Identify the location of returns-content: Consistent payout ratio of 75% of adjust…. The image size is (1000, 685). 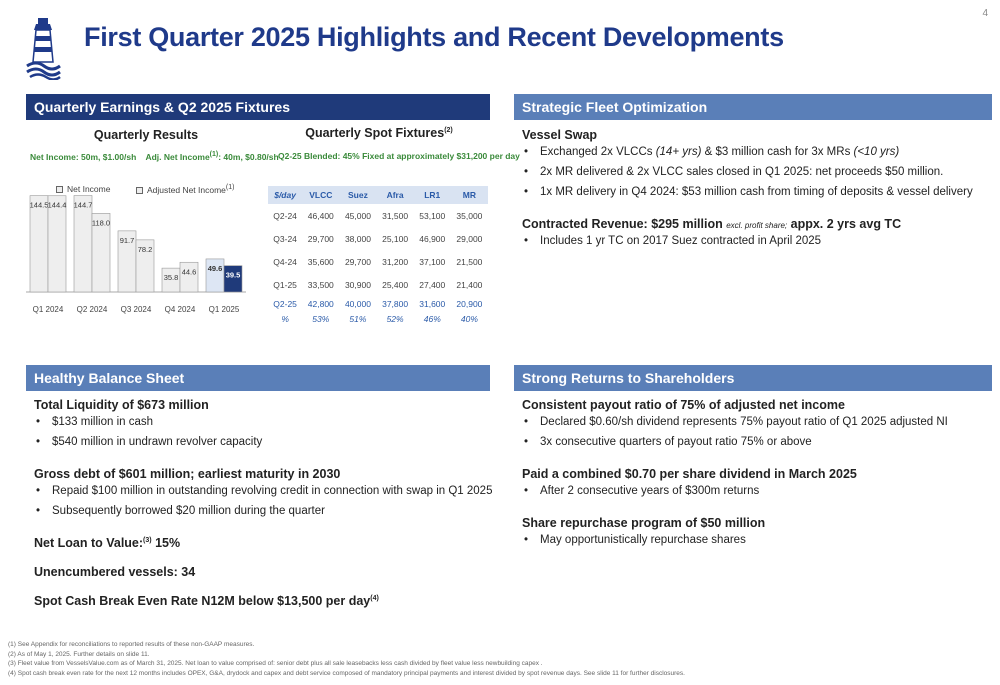
(757, 475).